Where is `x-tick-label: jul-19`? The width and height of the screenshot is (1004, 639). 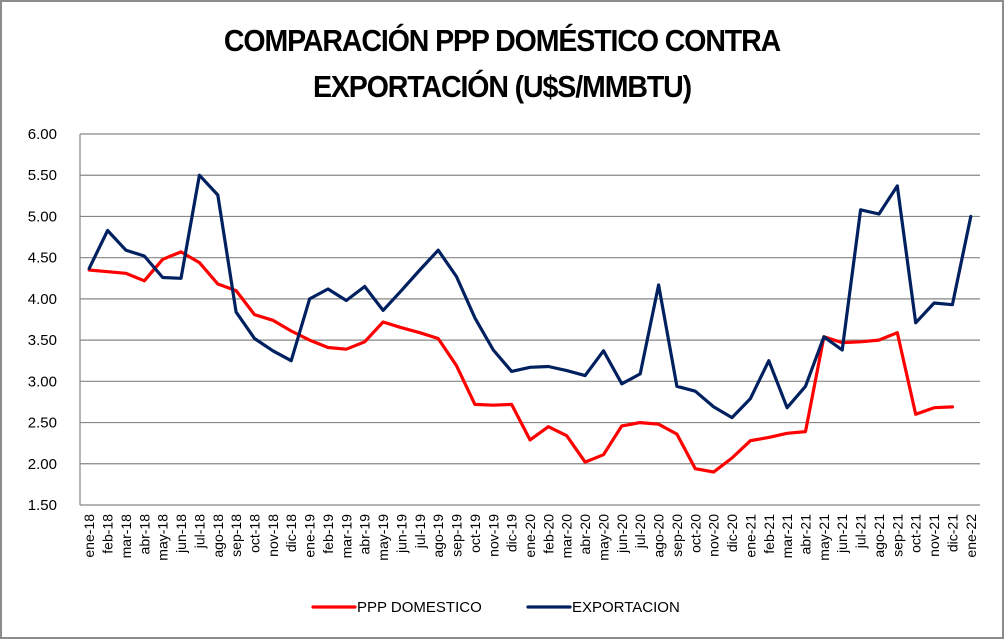
x-tick-label: jul-19 is located at coordinates (420, 531).